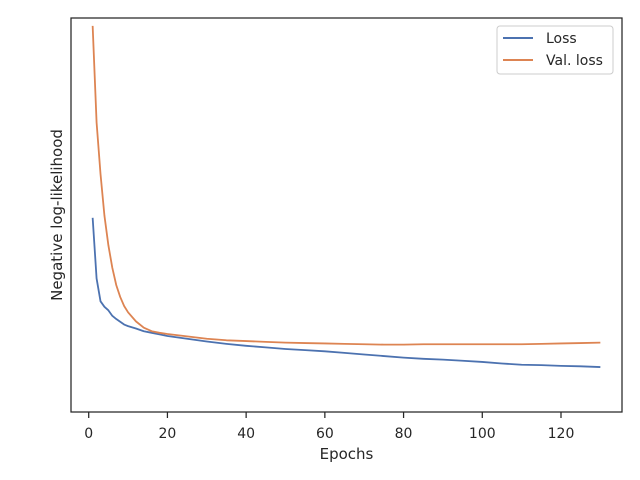  I want to click on legend: Loss Val. loss, so click(555, 50).